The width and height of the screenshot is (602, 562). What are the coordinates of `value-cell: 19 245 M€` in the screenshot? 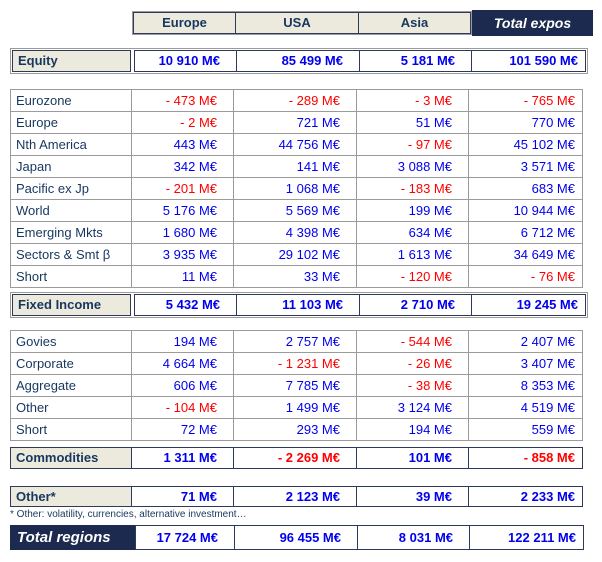 It's located at (528, 305).